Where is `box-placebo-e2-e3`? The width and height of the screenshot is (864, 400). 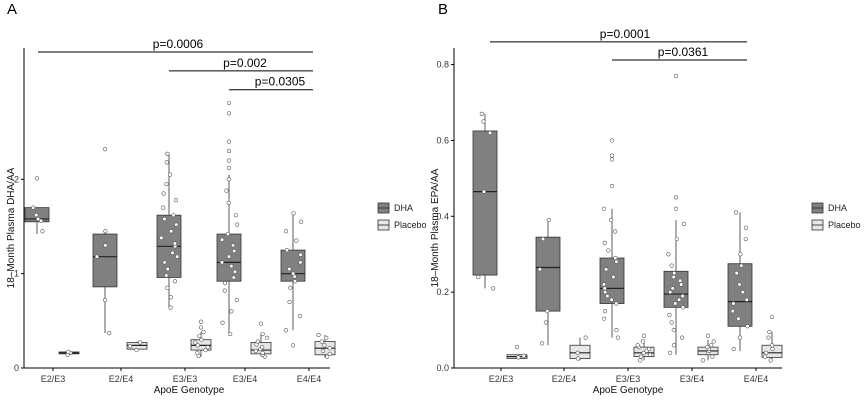
box-placebo-e2-e3 is located at coordinates (69, 353).